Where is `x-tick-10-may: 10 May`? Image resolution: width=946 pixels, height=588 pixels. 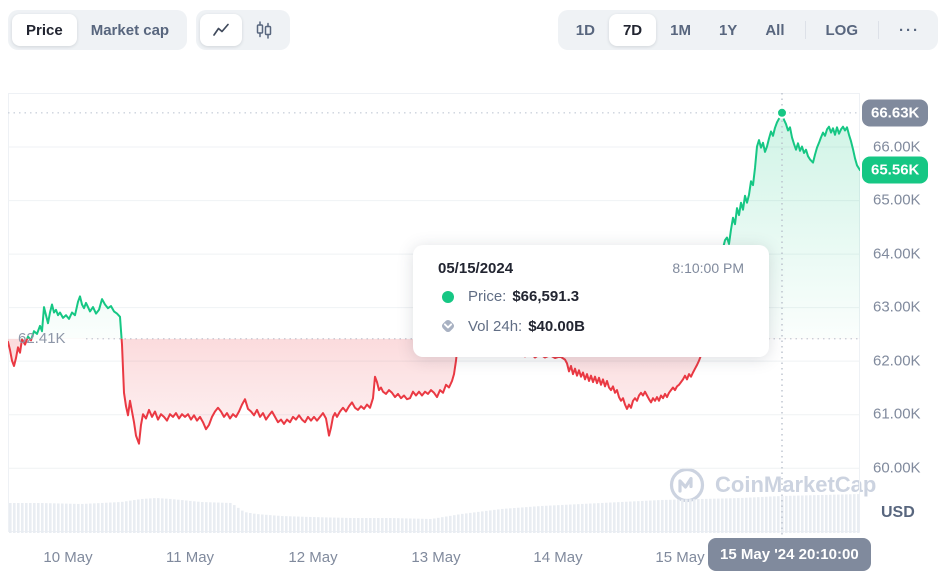
x-tick-10-may: 10 May is located at coordinates (68, 557).